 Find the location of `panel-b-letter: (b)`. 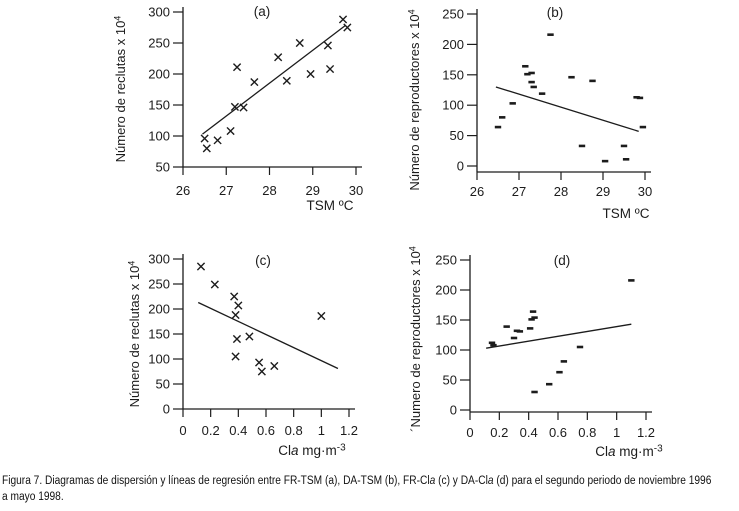

panel-b-letter: (b) is located at coordinates (555, 12).